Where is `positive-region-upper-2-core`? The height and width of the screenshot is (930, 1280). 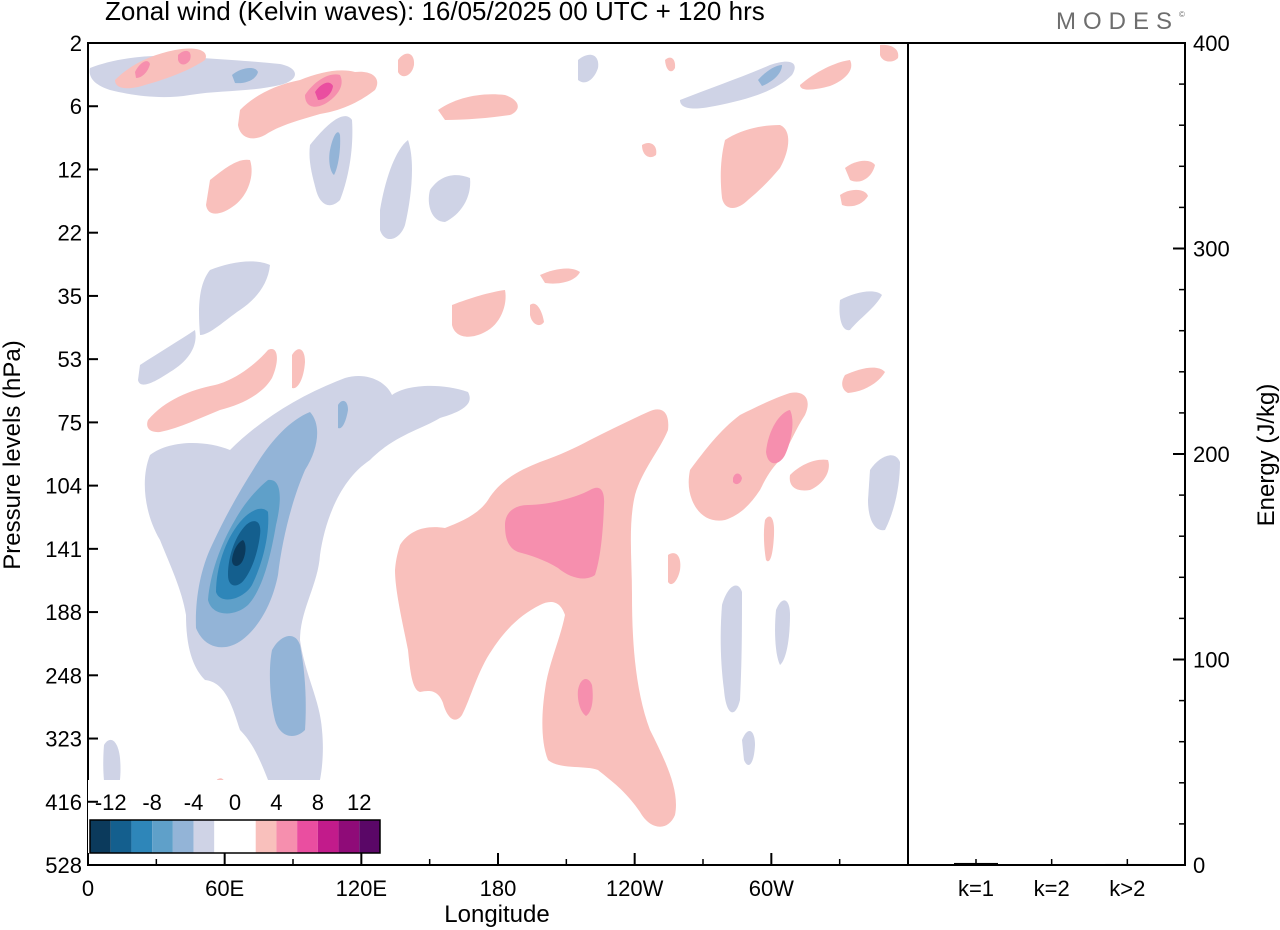 positive-region-upper-2-core is located at coordinates (142, 69).